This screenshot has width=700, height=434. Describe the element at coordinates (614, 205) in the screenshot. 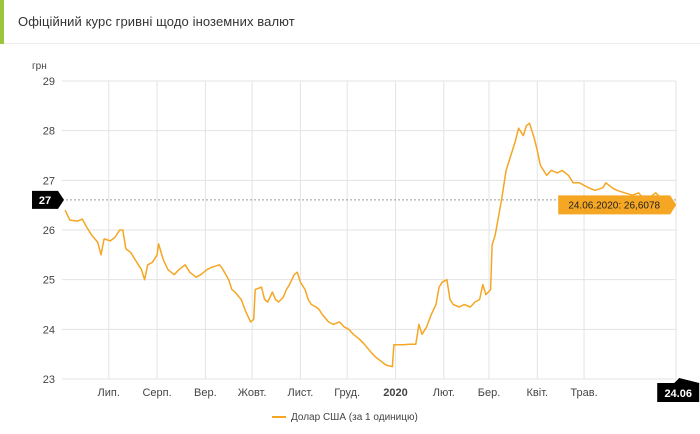

I see `tooltip-text: 24.06.2020: 26,6078` at that location.